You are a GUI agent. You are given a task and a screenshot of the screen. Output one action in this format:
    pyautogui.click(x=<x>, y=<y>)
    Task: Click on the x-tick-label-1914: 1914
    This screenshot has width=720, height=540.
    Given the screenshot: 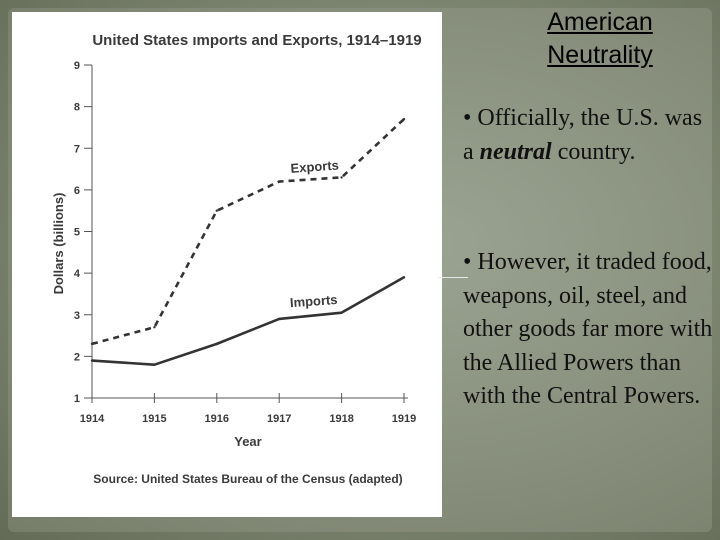 What is the action you would take?
    pyautogui.click(x=92, y=419)
    